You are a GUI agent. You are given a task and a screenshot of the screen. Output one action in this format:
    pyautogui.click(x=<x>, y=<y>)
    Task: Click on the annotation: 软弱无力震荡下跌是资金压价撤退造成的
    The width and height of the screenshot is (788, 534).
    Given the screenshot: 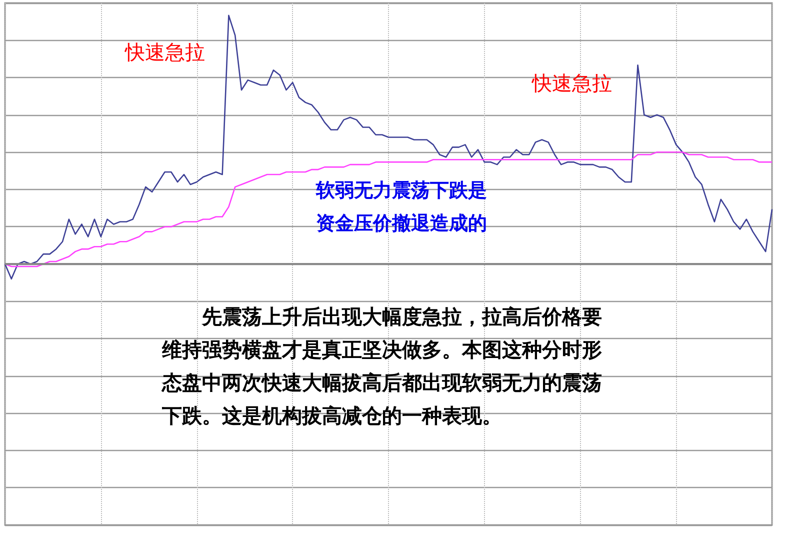 What is the action you would take?
    pyautogui.click(x=401, y=207)
    